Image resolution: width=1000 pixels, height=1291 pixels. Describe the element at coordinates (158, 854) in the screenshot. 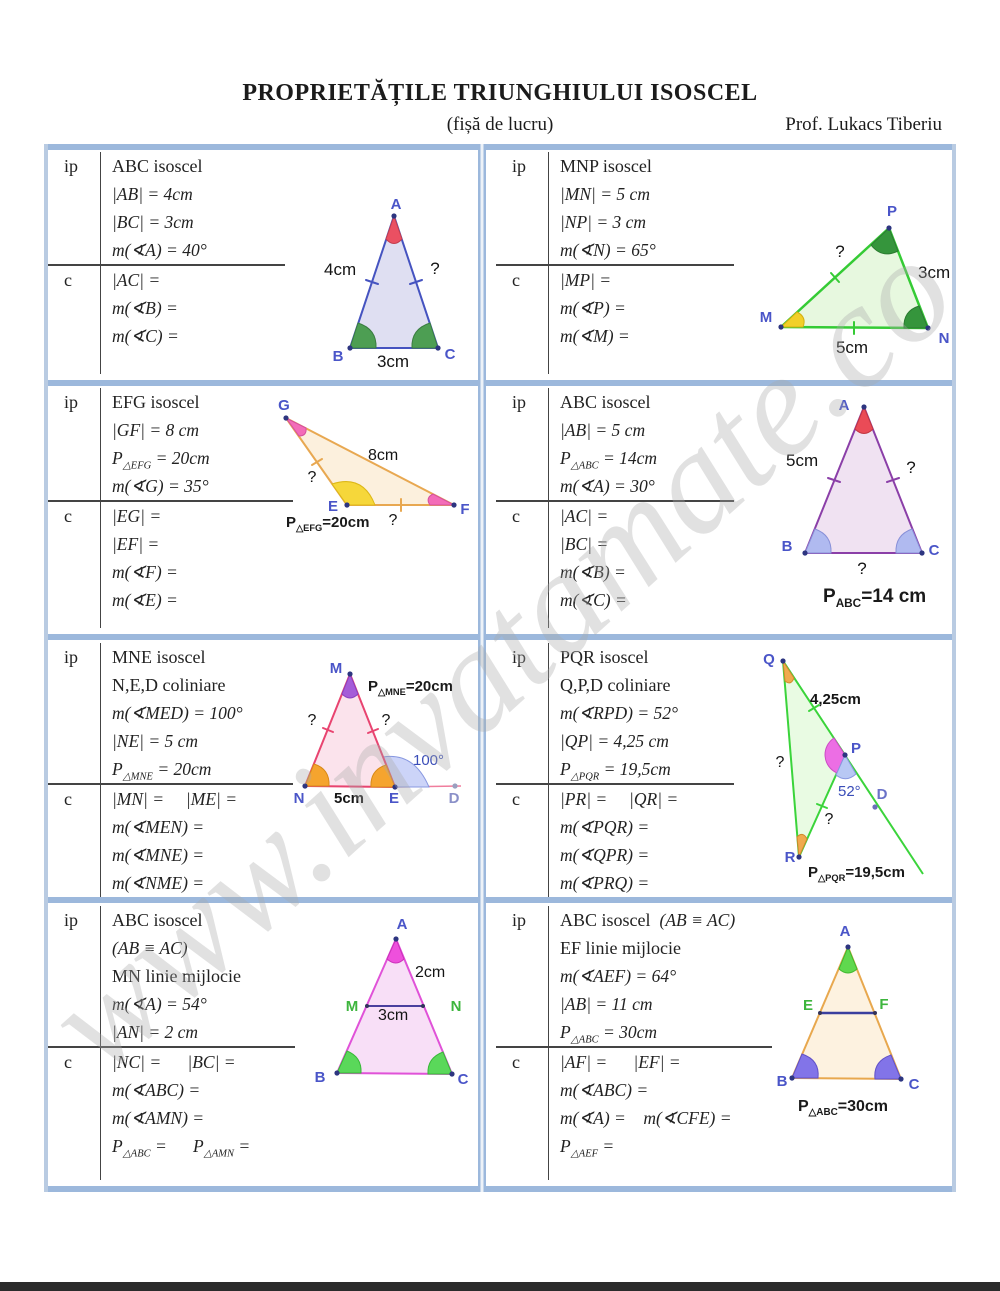

I see `math-line: m(∢MNE) =` at that location.